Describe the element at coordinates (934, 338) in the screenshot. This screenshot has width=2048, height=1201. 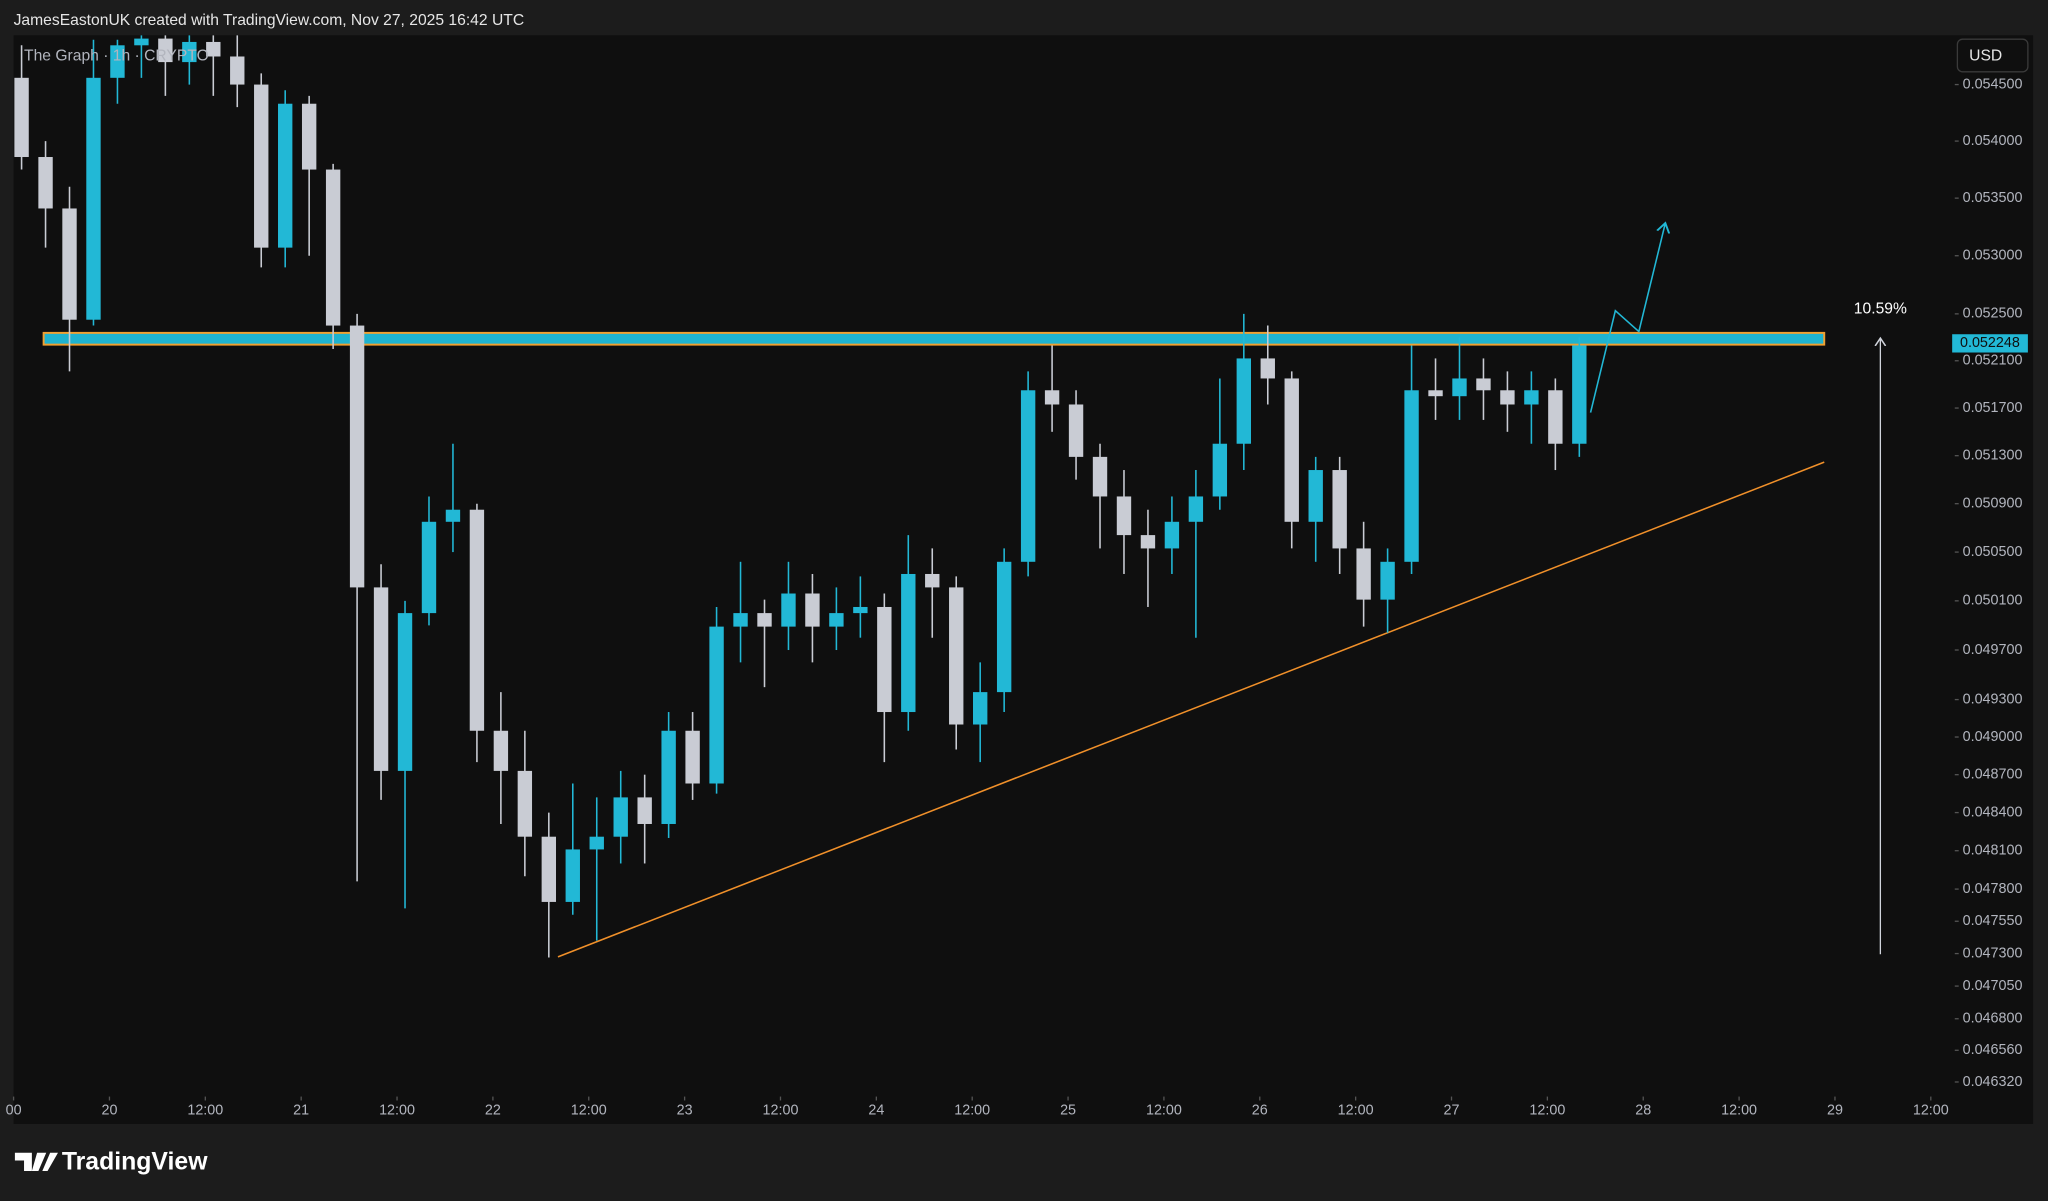
I see `resistance-zone` at that location.